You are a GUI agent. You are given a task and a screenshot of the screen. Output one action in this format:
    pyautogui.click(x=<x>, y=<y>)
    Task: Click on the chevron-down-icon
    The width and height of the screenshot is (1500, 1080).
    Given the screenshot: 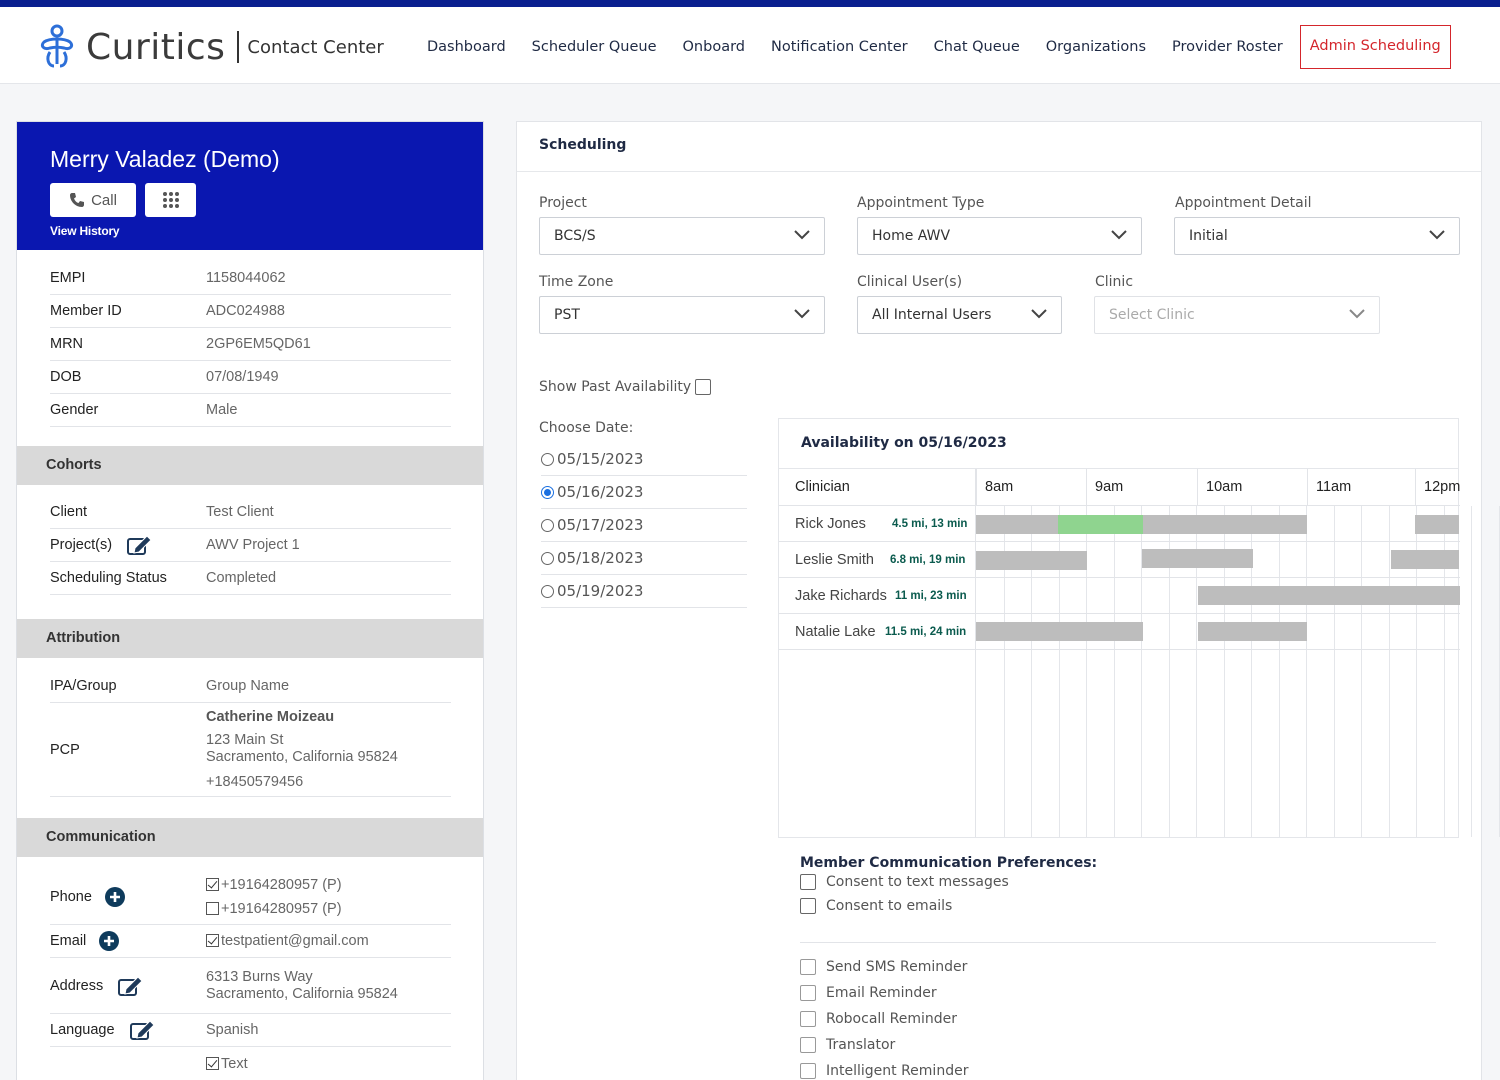 What is the action you would take?
    pyautogui.click(x=1039, y=314)
    